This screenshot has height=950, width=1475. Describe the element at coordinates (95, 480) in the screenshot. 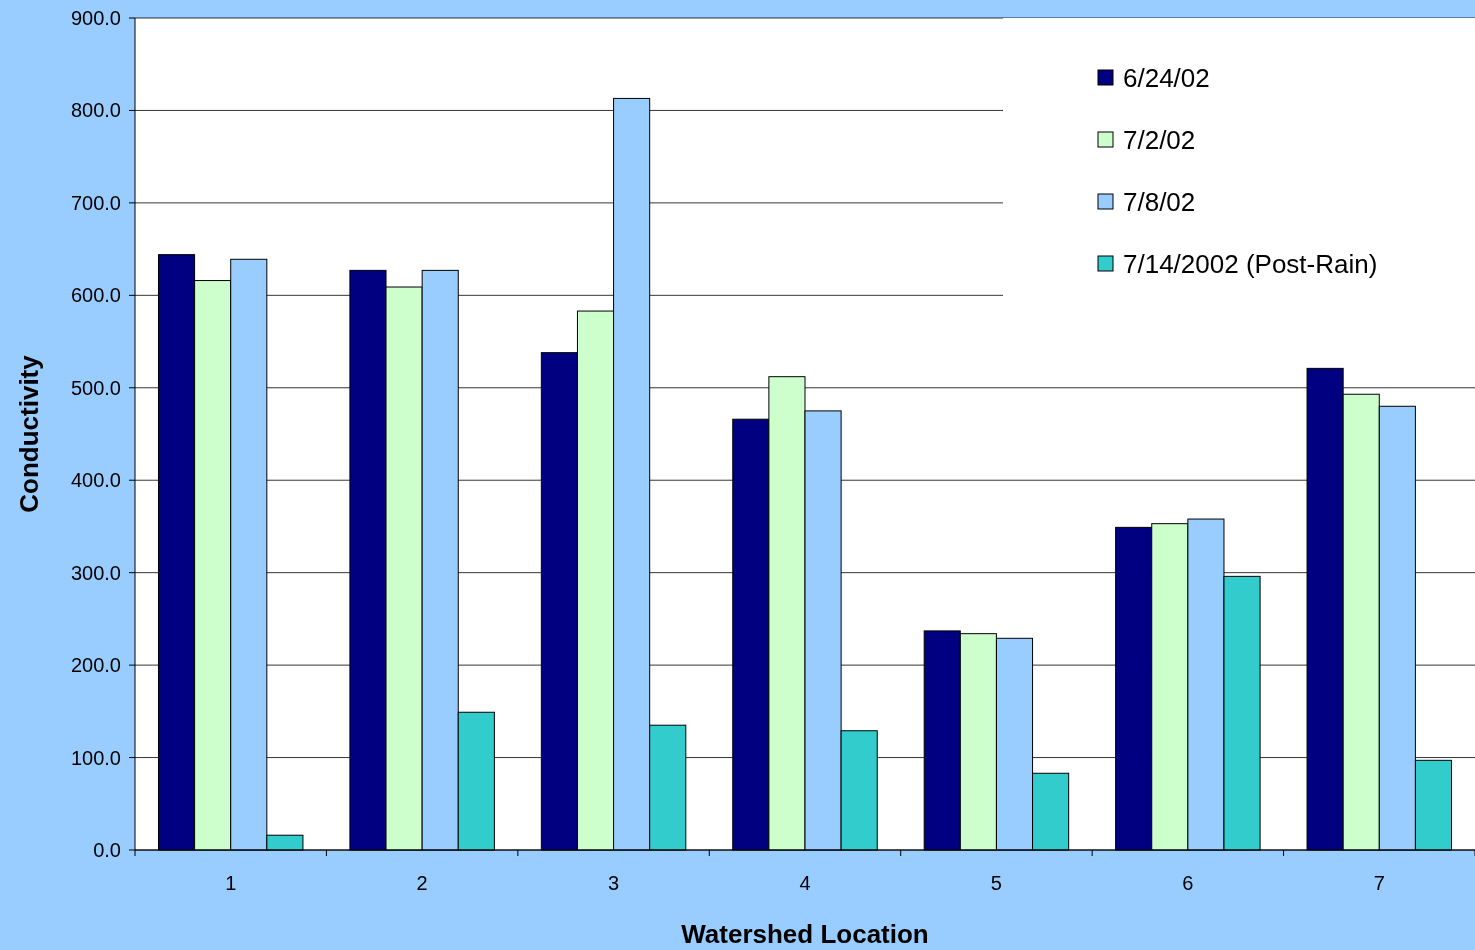

I see `y-tick-label: 400.0` at that location.